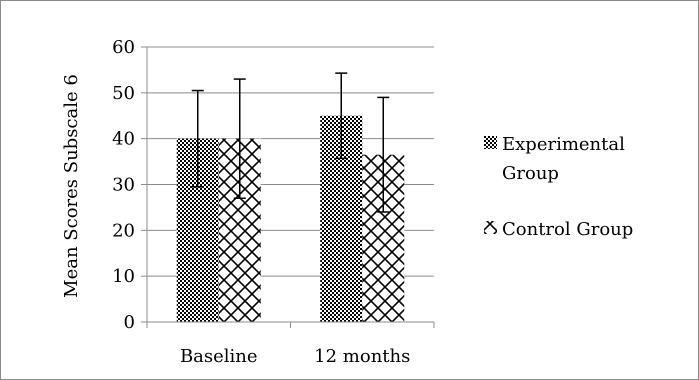  What do you see at coordinates (123, 139) in the screenshot?
I see `y-tick-label: 40` at bounding box center [123, 139].